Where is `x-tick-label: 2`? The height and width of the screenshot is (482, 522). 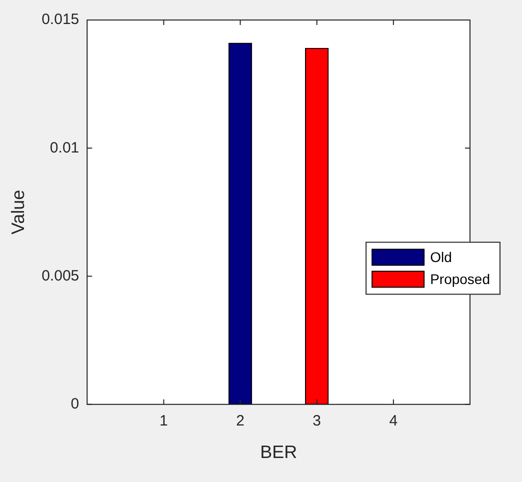 x-tick-label: 2 is located at coordinates (240, 421).